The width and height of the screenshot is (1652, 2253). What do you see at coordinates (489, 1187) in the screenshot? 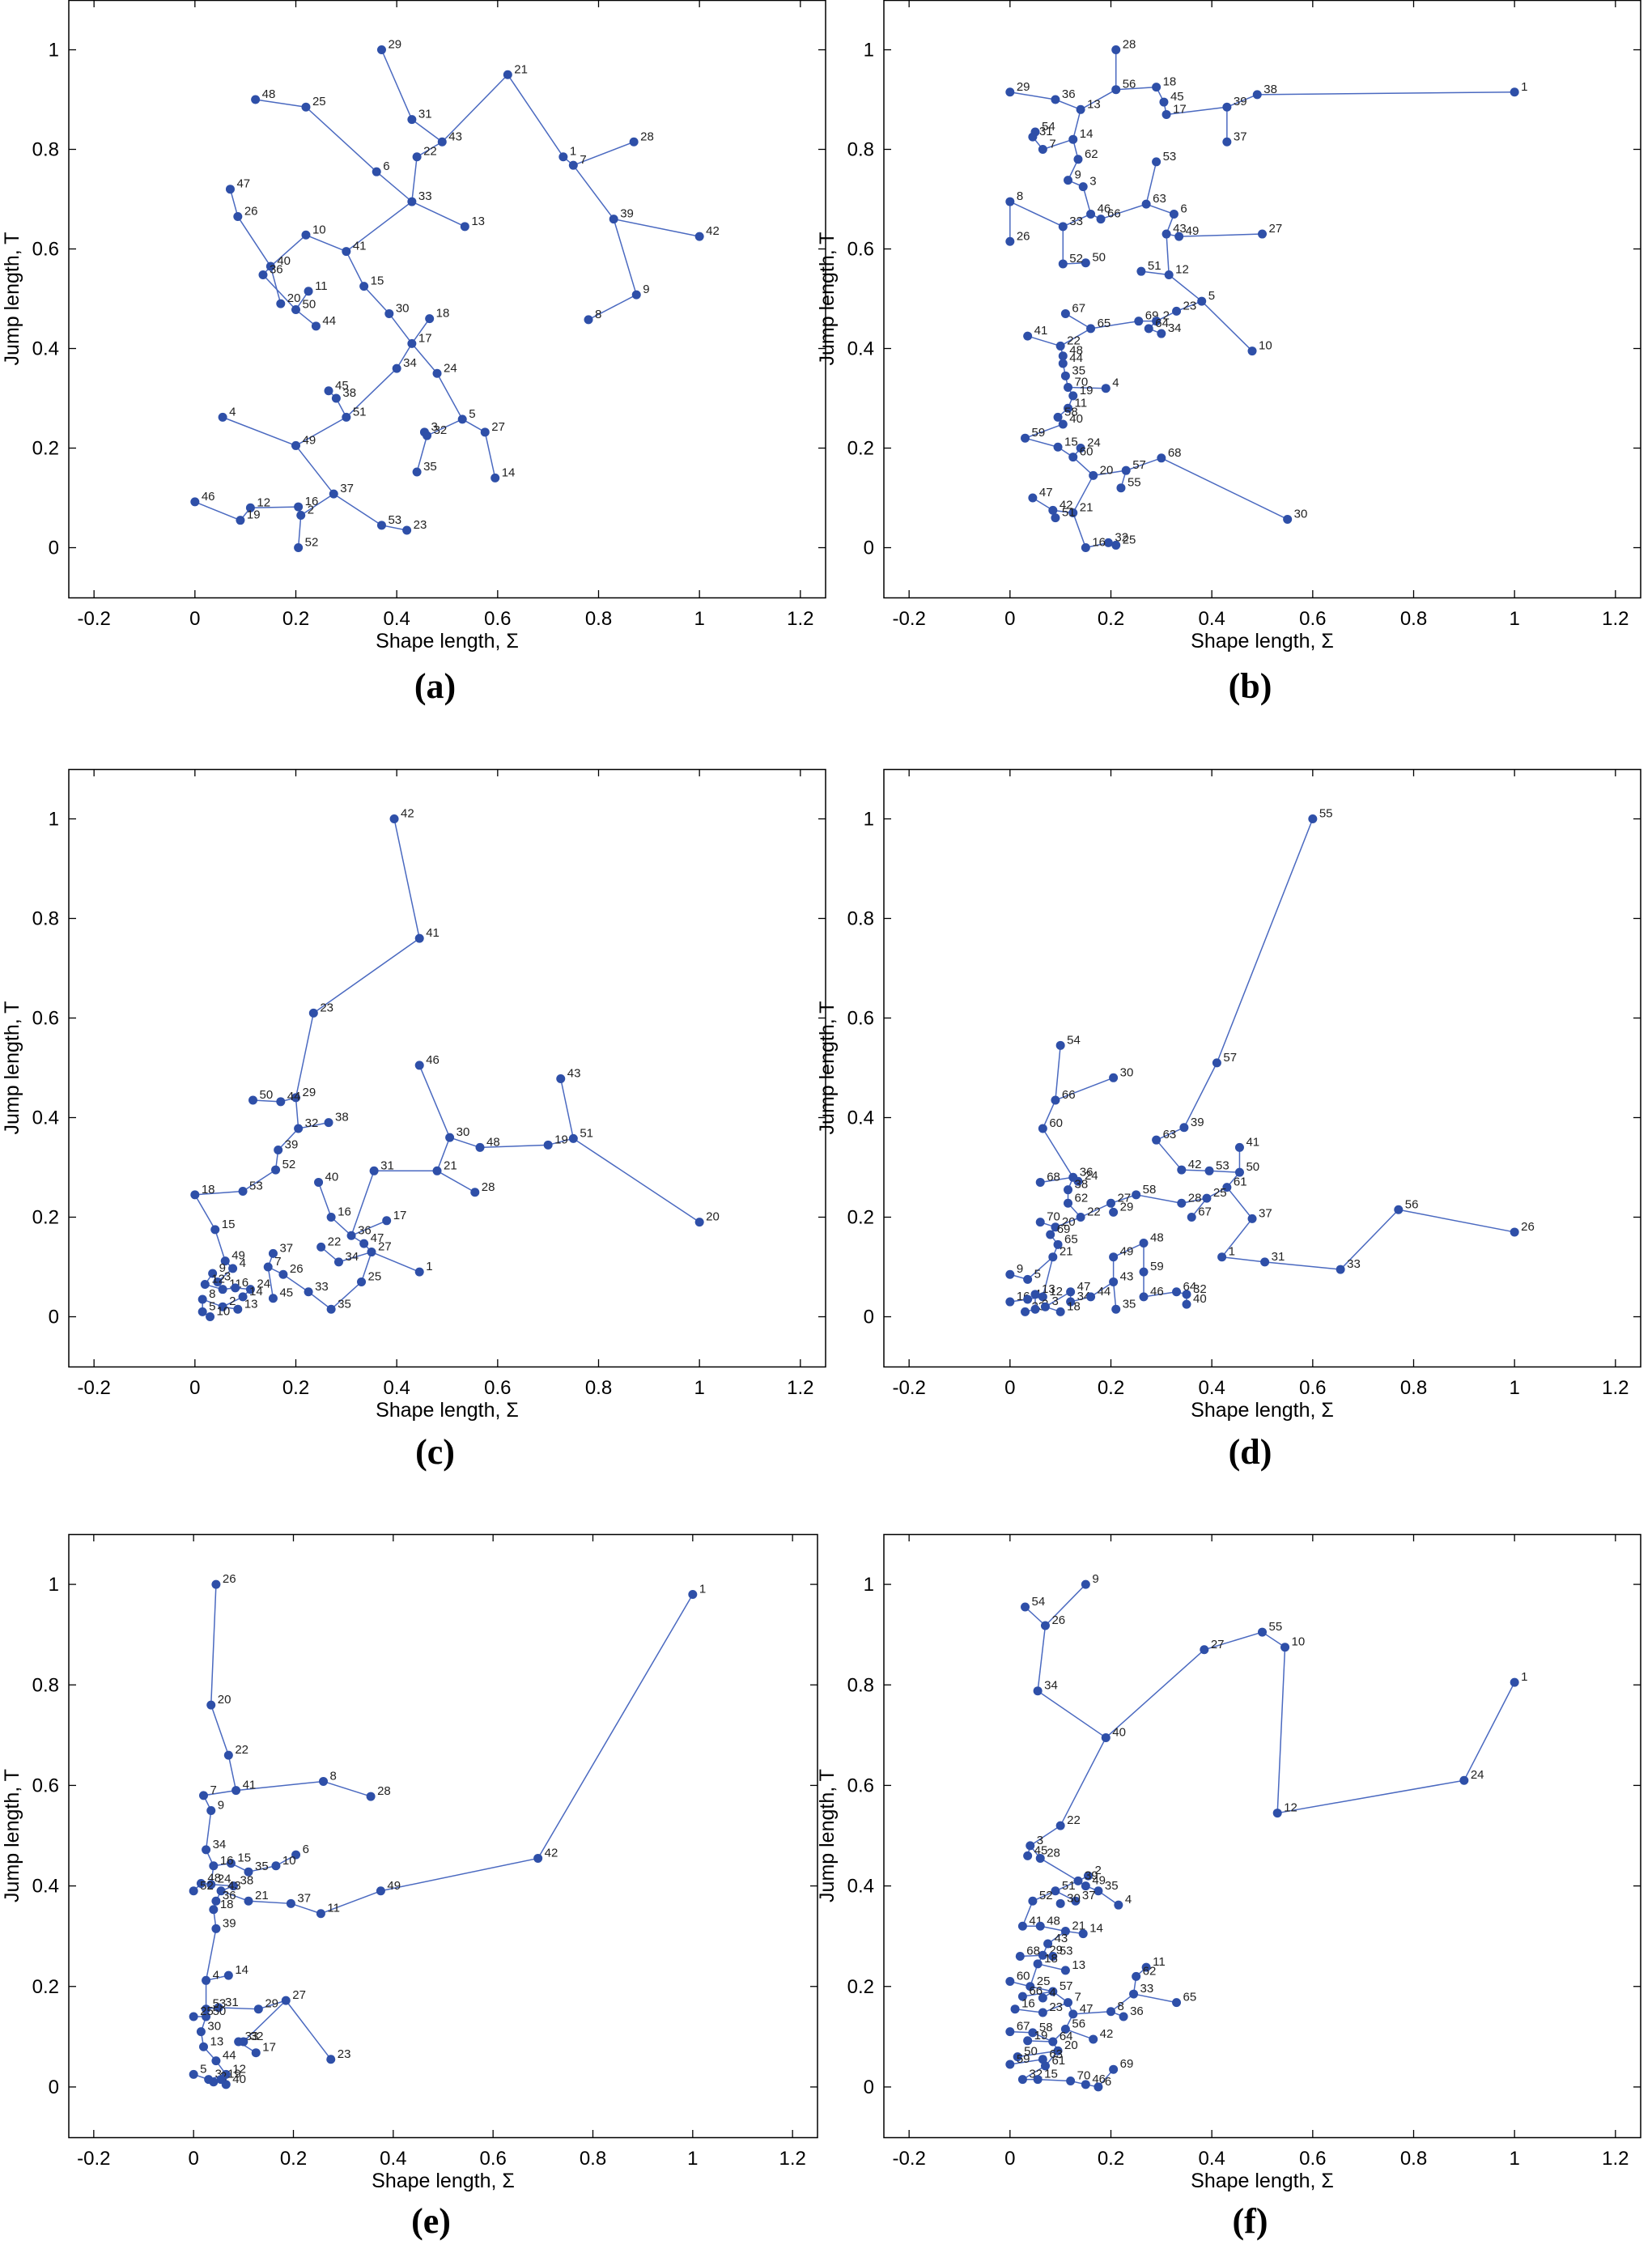
I see `point-label: 28` at bounding box center [489, 1187].